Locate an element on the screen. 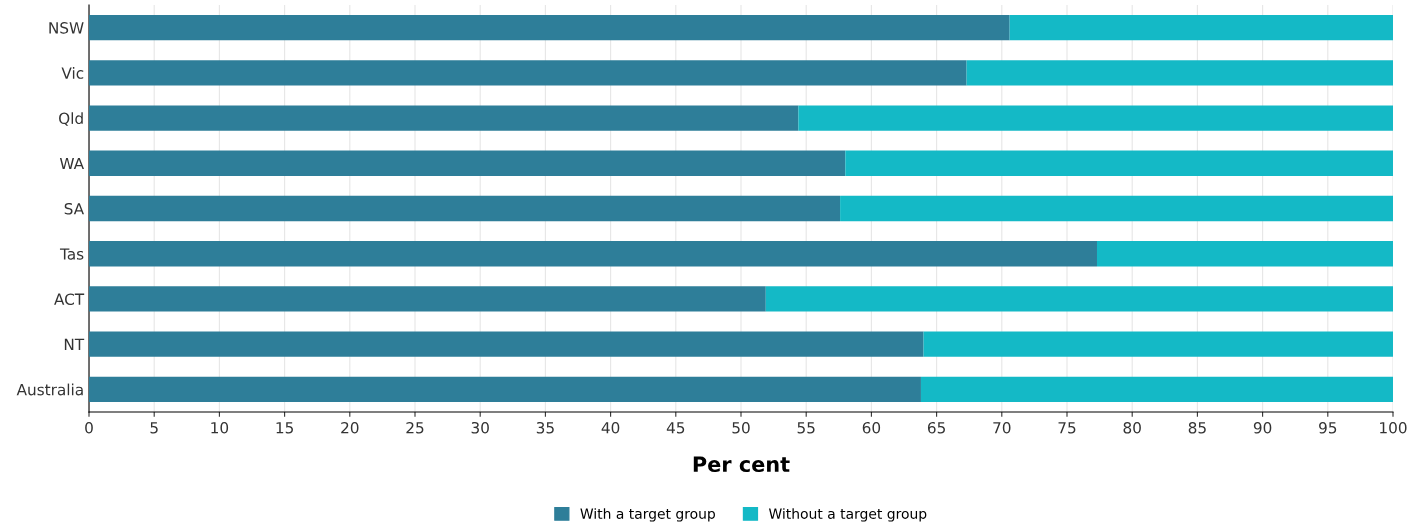 The height and width of the screenshot is (529, 1409). y-tick-label: Qld is located at coordinates (71, 119).